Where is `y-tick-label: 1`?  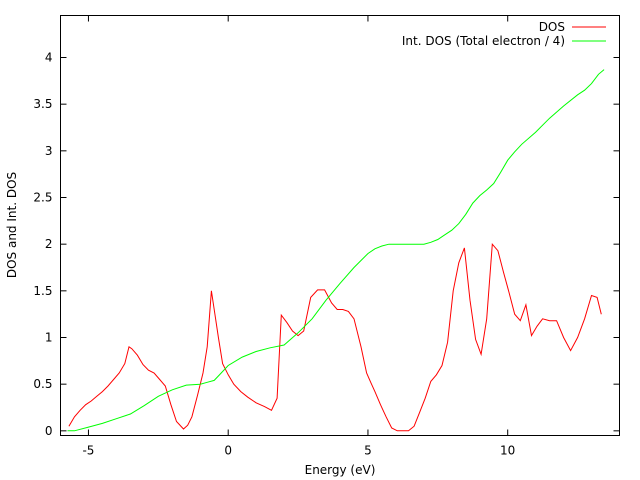 y-tick-label: 1 is located at coordinates (49, 338).